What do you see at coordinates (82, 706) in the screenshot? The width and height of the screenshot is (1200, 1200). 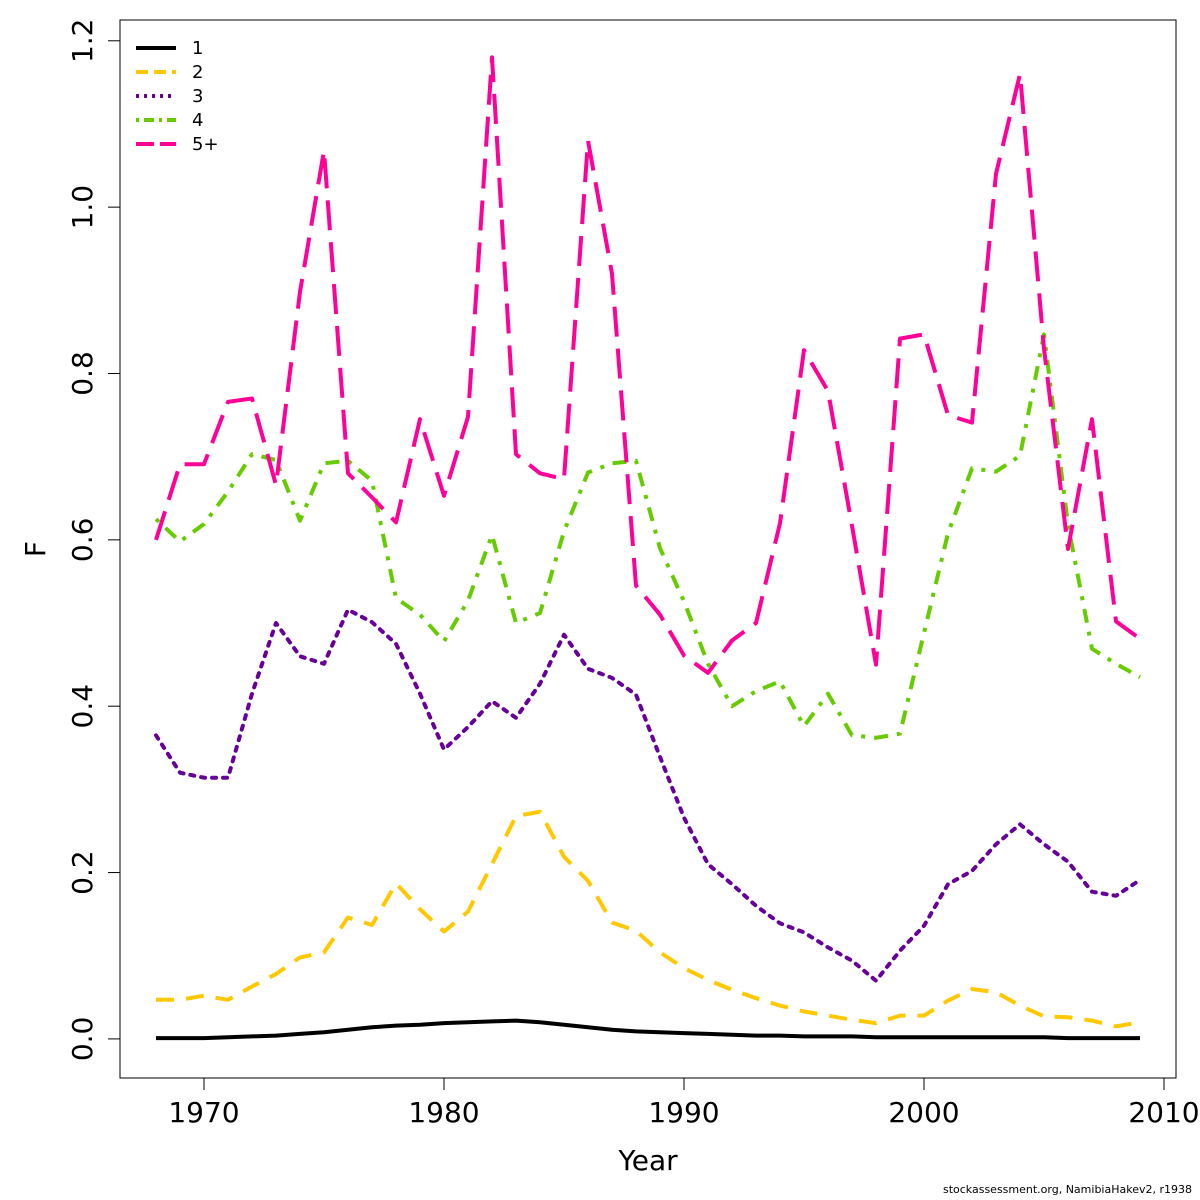 I see `y-tick-label: 0.4` at bounding box center [82, 706].